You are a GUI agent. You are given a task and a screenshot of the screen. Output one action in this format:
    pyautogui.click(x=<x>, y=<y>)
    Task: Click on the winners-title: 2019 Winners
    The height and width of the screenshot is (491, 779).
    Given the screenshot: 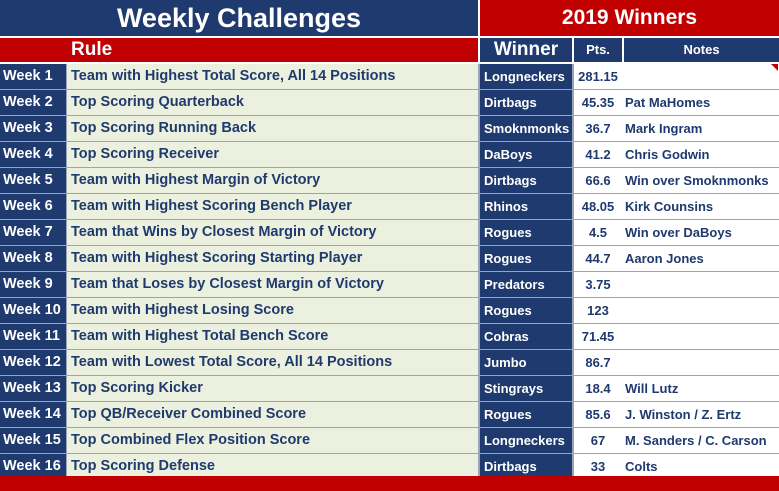 What is the action you would take?
    pyautogui.click(x=629, y=18)
    